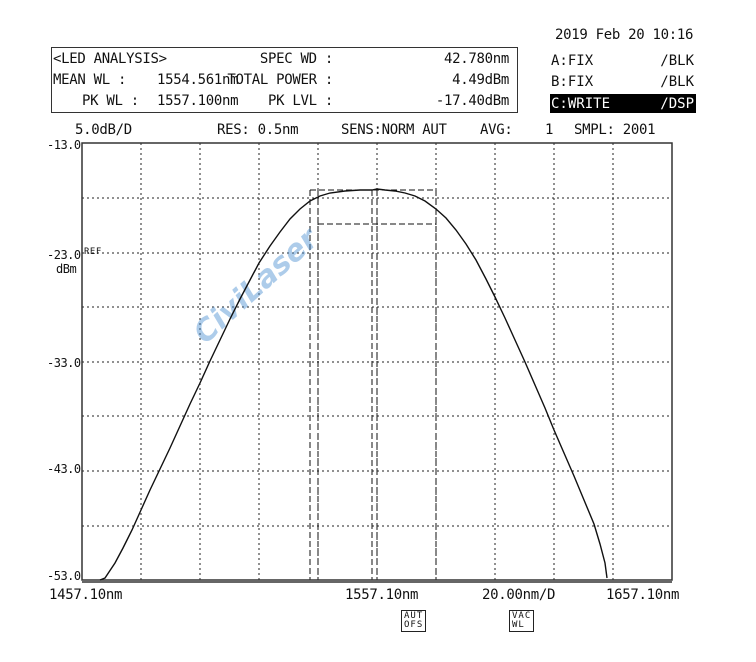 The image size is (756, 662). What do you see at coordinates (93, 252) in the screenshot?
I see `ref-marker: REF` at bounding box center [93, 252].